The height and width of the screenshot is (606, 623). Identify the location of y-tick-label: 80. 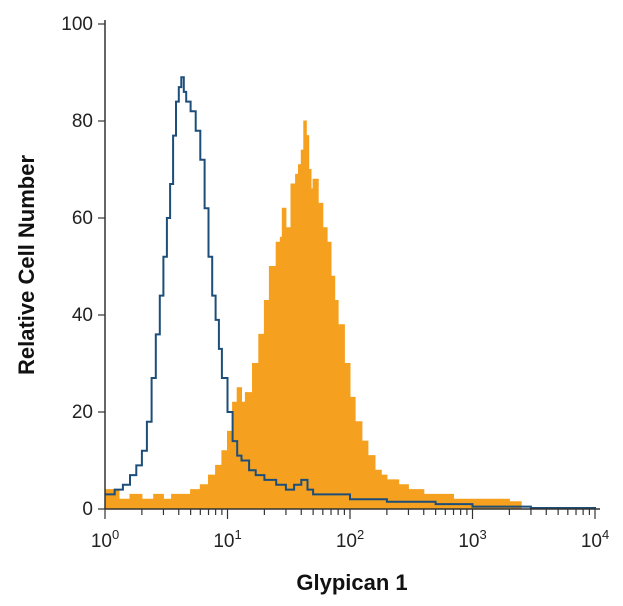
(82, 121).